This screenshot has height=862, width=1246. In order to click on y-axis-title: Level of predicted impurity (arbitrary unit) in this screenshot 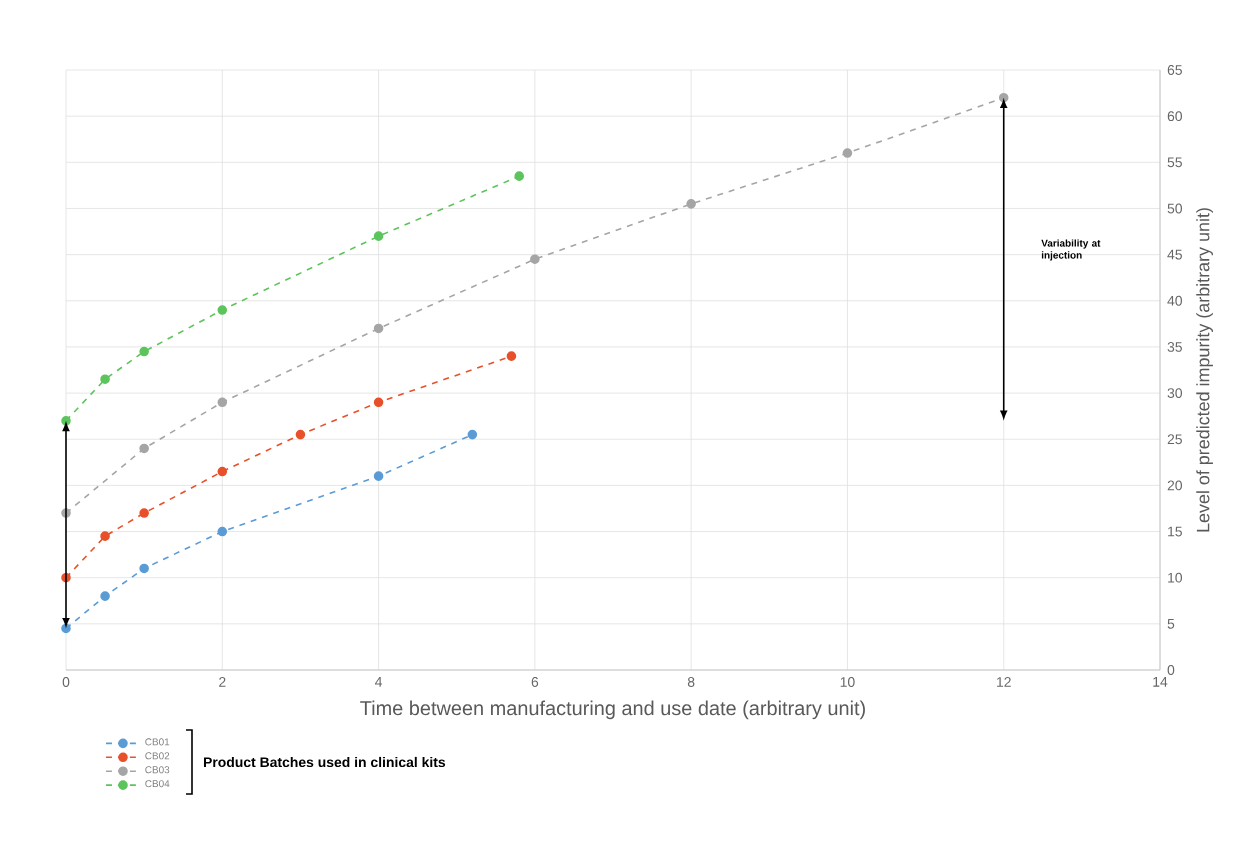, I will do `click(1204, 370)`.